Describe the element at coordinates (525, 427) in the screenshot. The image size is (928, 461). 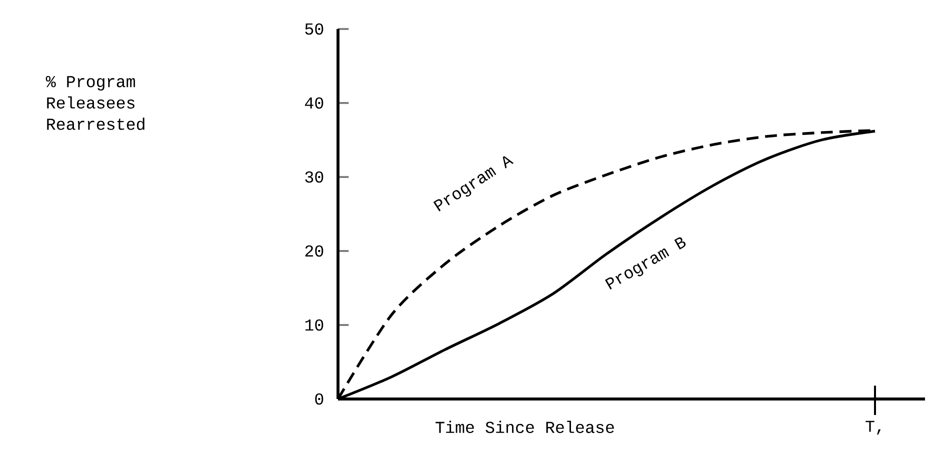
I see `x-axis-title: Time Since Release` at that location.